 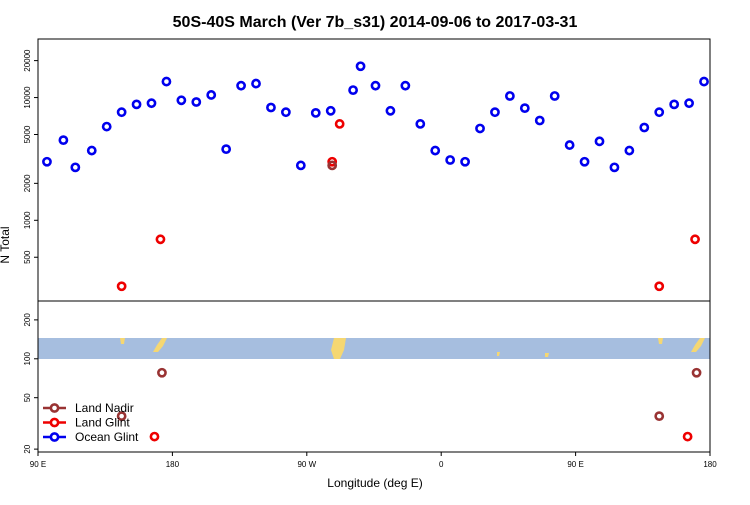 I want to click on x-axis: 90 E 180 90 W 0 90 E 180, so click(x=373, y=460).